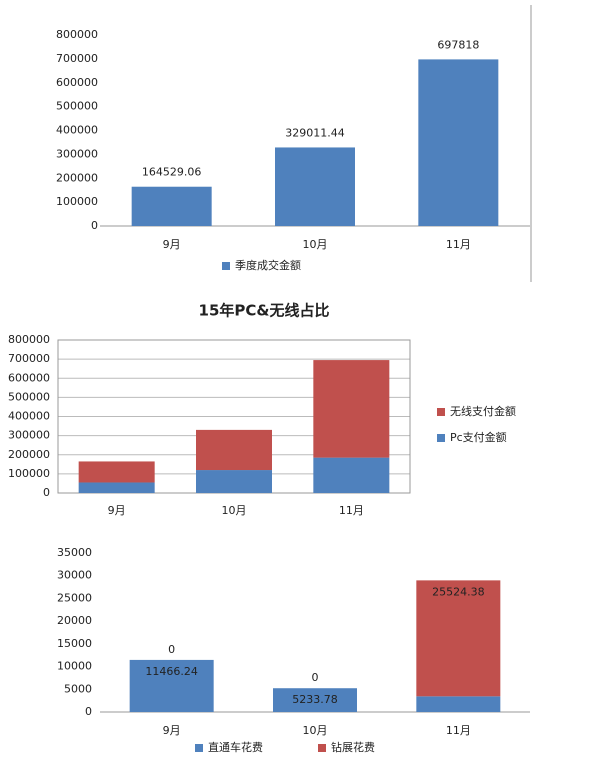  I want to click on legend-label: Pc支付金额, so click(478, 437).